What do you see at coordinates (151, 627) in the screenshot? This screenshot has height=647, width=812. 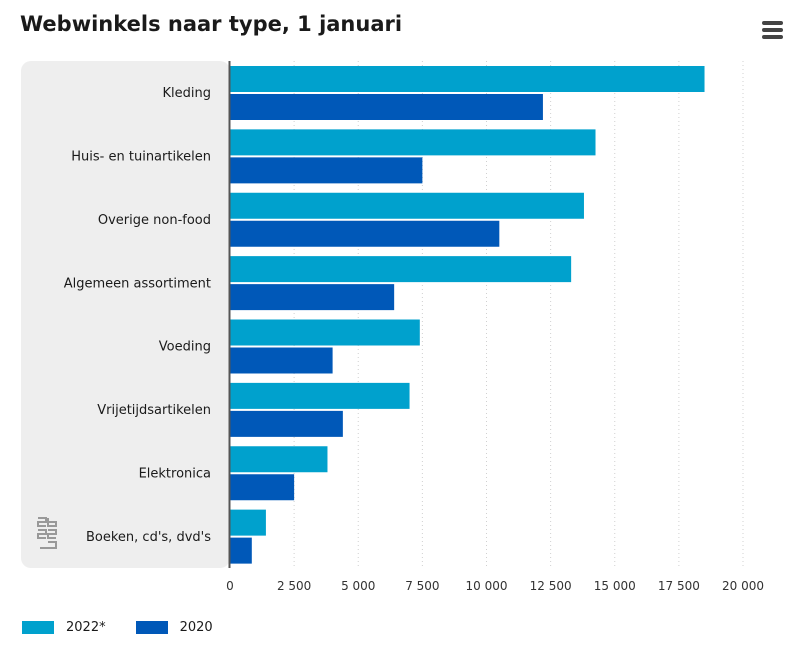 I see `legend-swatch-2020` at bounding box center [151, 627].